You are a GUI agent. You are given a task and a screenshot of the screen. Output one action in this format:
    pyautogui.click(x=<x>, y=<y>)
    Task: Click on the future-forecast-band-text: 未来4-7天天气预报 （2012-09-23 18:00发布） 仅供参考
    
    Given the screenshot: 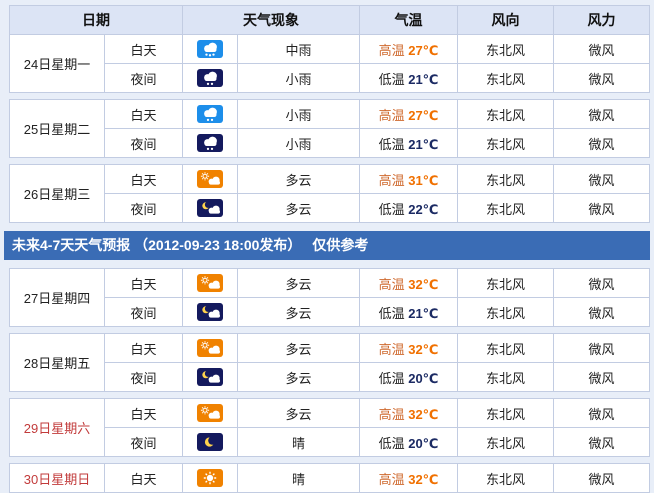 What is the action you would take?
    pyautogui.click(x=190, y=245)
    